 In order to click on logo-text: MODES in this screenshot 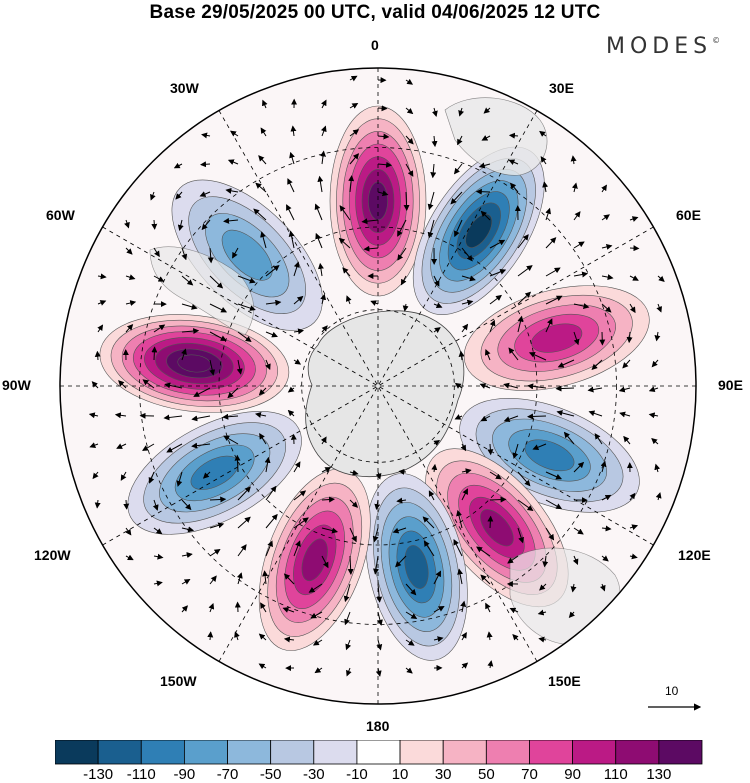, I will do `click(659, 46)`.